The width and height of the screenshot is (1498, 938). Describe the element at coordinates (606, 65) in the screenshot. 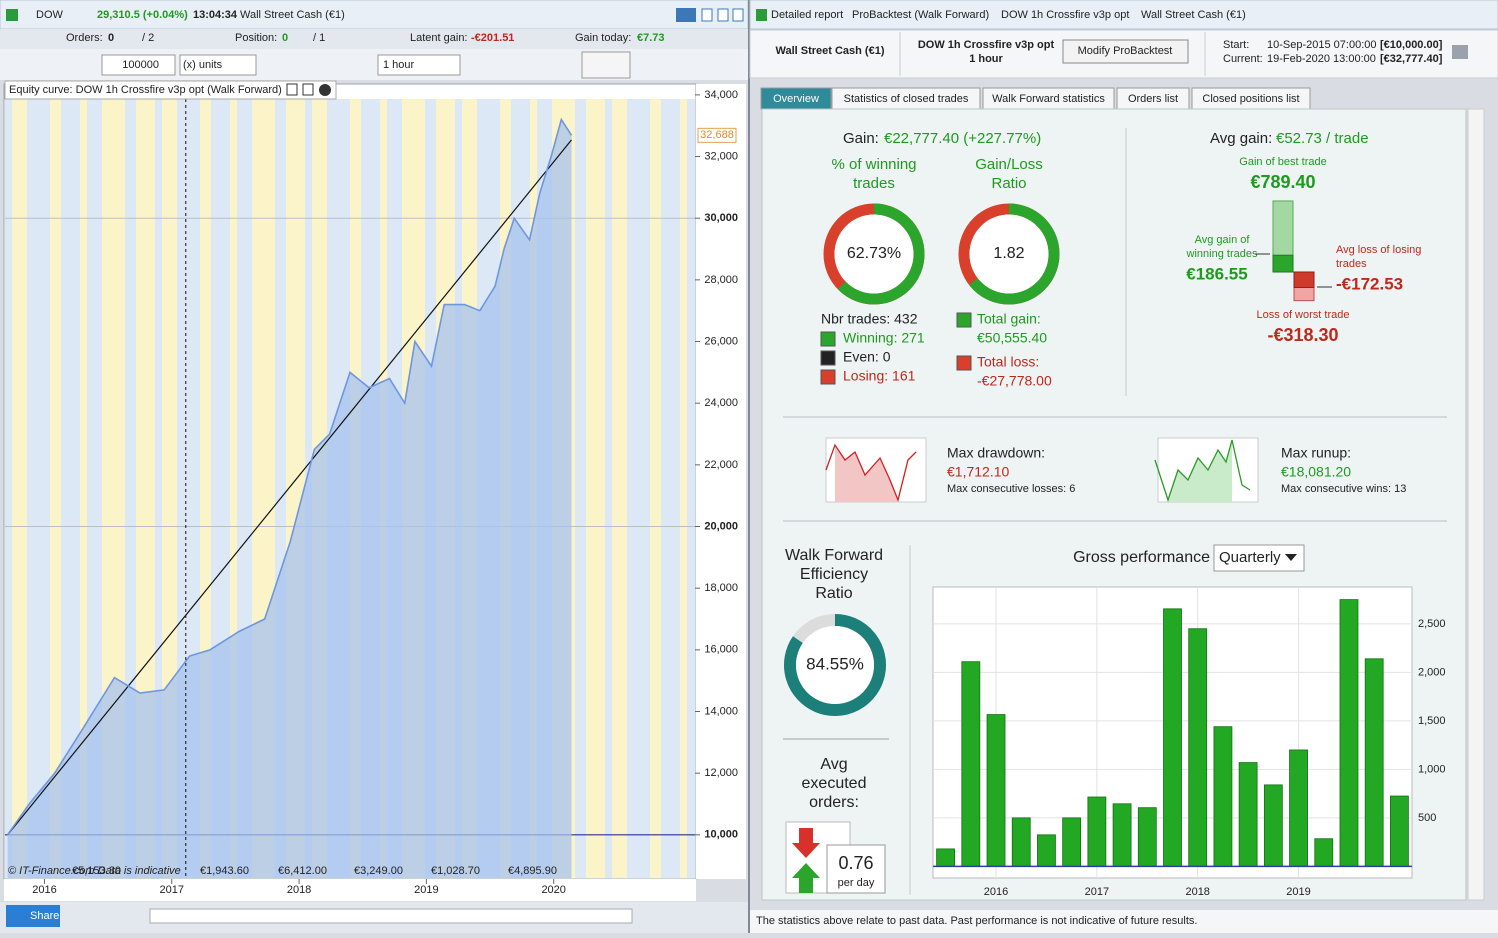

I see `chart-type-button` at that location.